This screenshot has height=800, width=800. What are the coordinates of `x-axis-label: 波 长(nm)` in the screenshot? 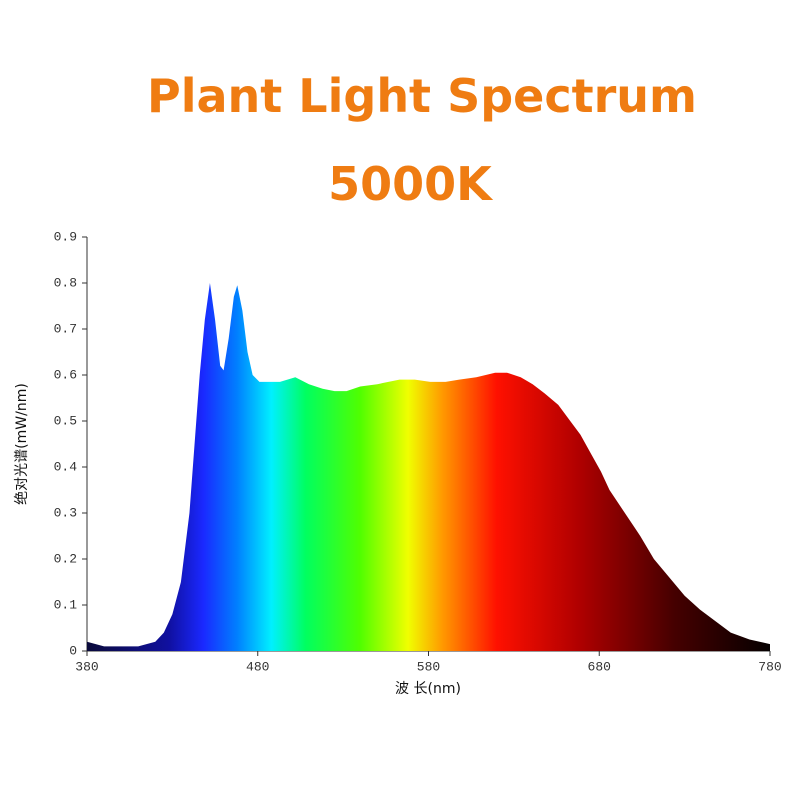 It's located at (428, 689).